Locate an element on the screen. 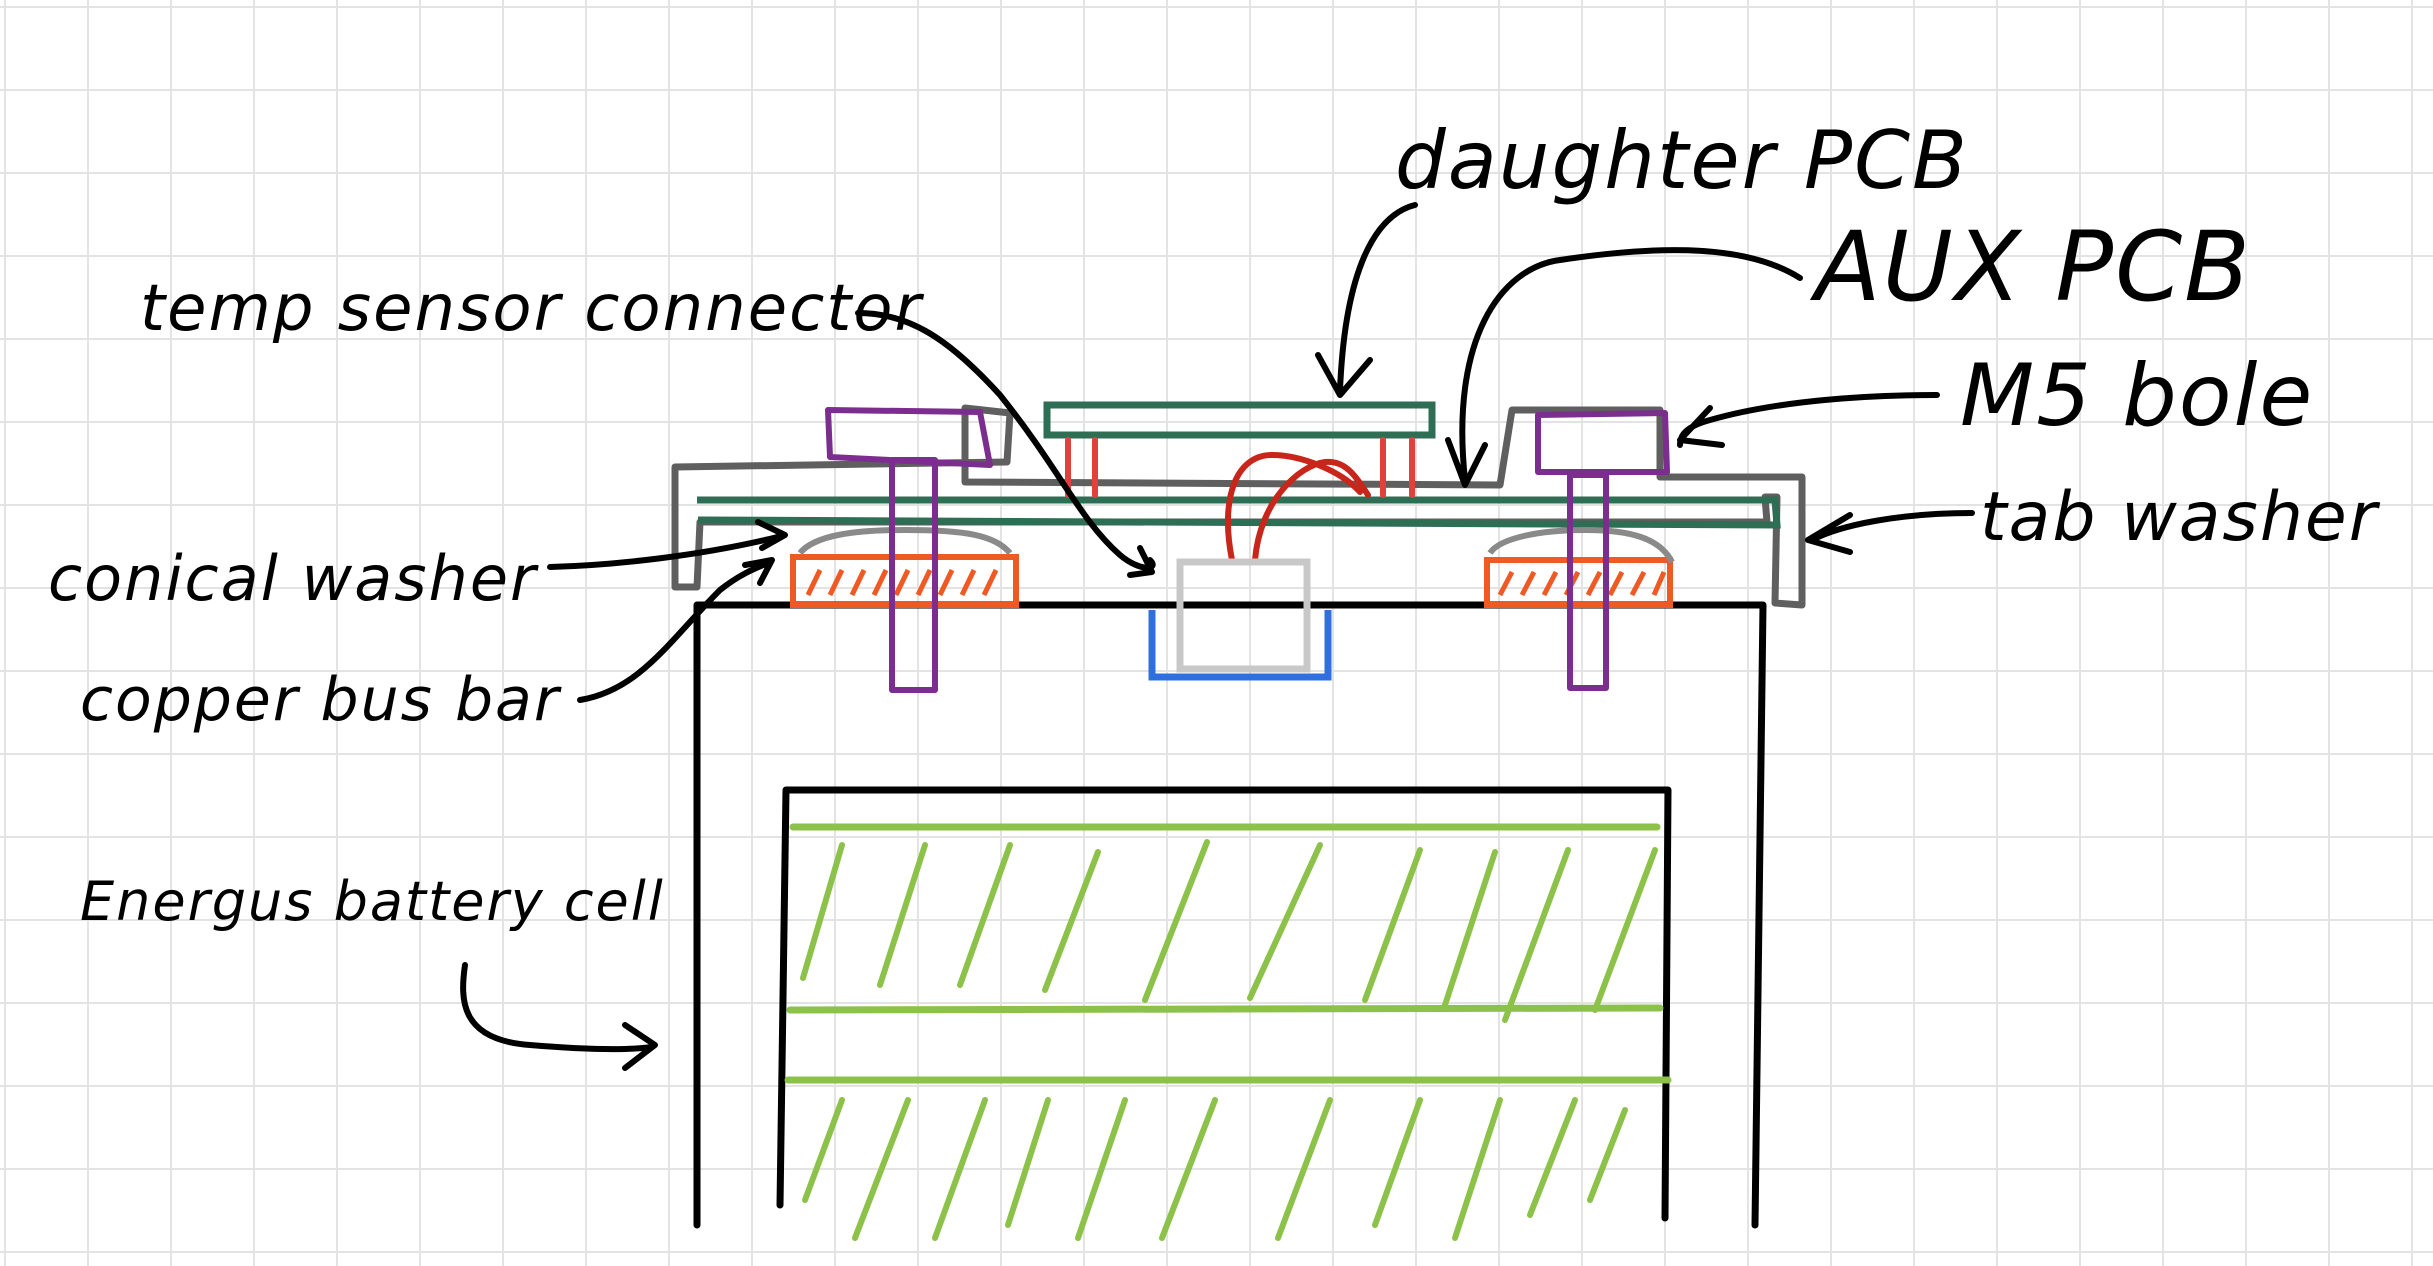  arrow-aux-pcb is located at coordinates (1624, 367).